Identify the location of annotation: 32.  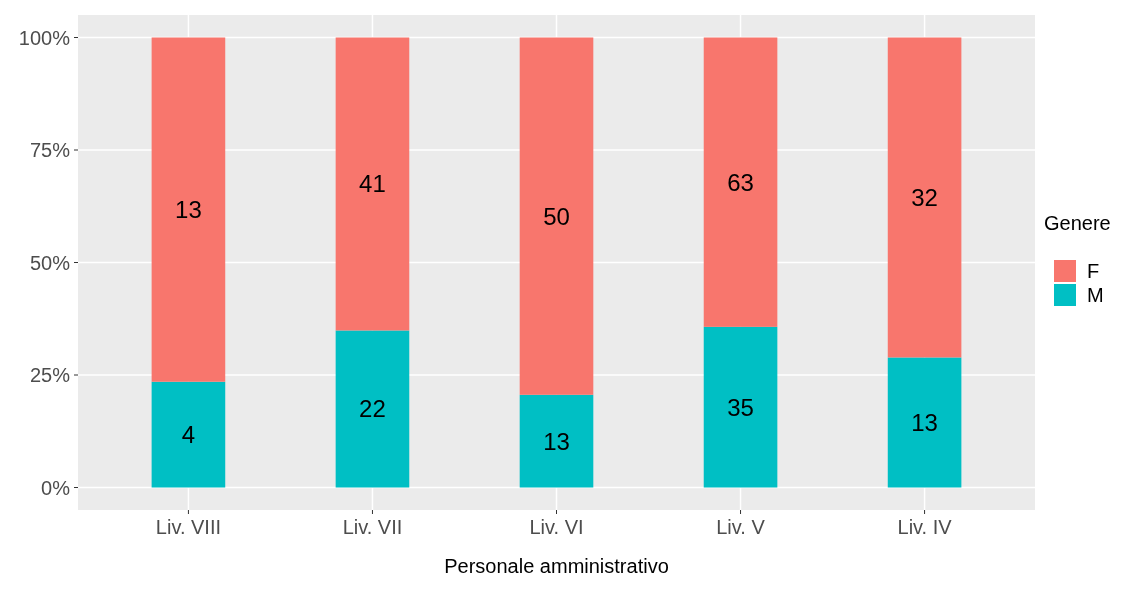
(924, 197).